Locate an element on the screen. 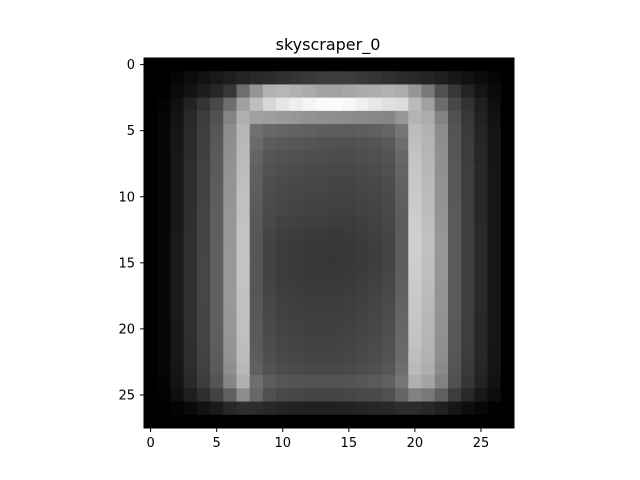 The width and height of the screenshot is (640, 480). x-tick-label: 25 is located at coordinates (481, 443).